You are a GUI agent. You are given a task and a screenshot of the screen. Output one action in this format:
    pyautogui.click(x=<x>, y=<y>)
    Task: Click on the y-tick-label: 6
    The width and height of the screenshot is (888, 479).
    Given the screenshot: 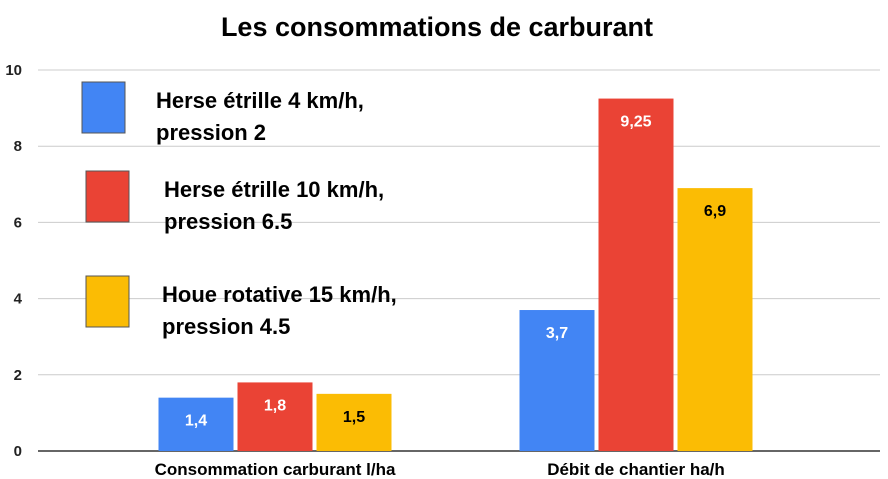 What is the action you would take?
    pyautogui.click(x=18, y=222)
    